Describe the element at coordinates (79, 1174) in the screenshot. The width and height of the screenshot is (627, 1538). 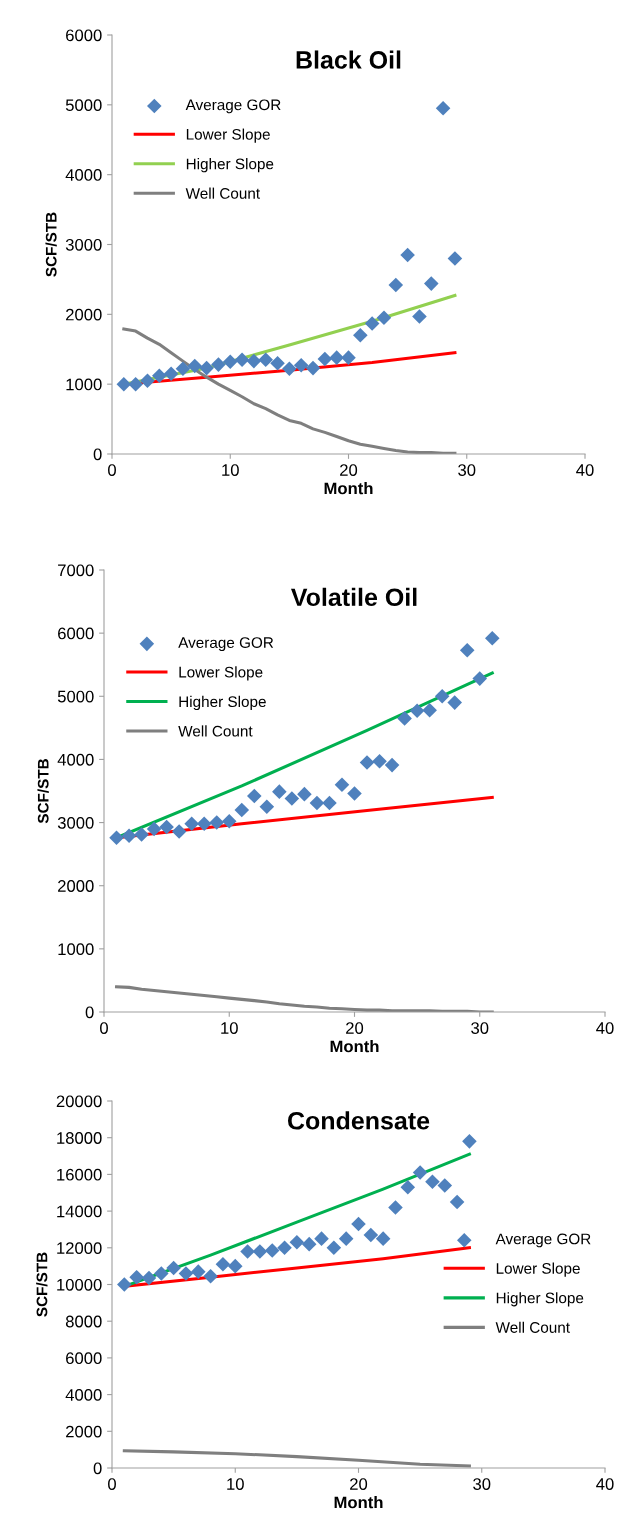
I see `y-tick-label: 16000` at that location.